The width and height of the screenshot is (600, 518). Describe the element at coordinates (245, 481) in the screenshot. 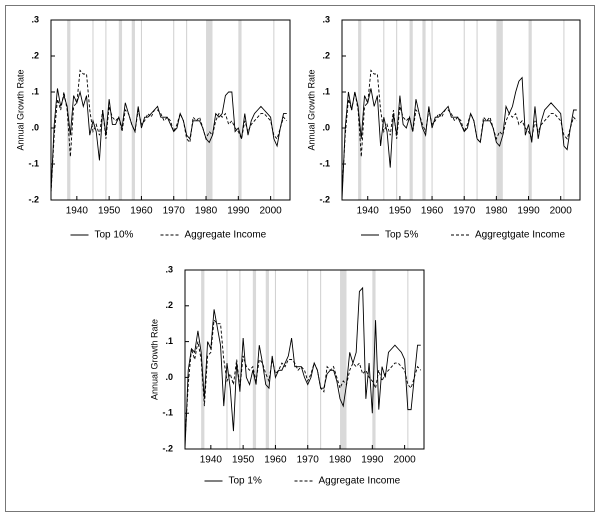

I see `legend-label: Top 1%` at that location.